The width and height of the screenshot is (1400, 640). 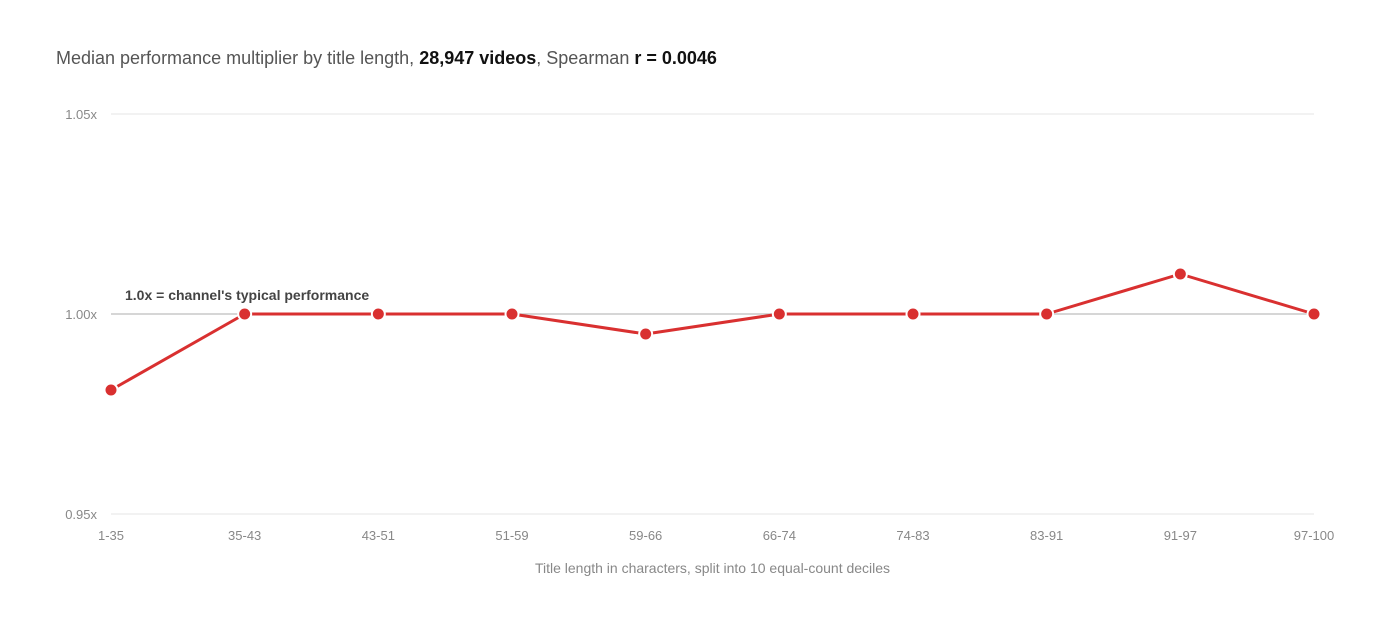 I want to click on title-video-count: 28,947 videos, so click(x=478, y=58).